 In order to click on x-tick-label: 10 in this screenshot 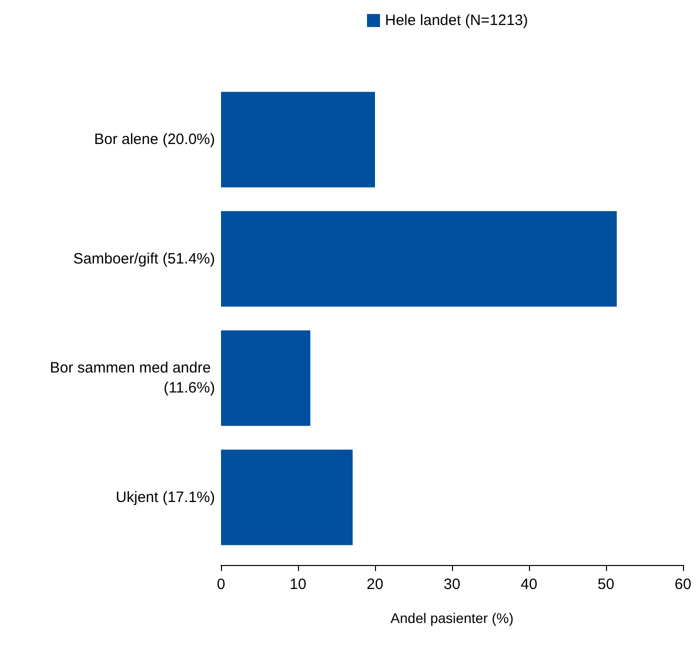, I will do `click(298, 584)`.